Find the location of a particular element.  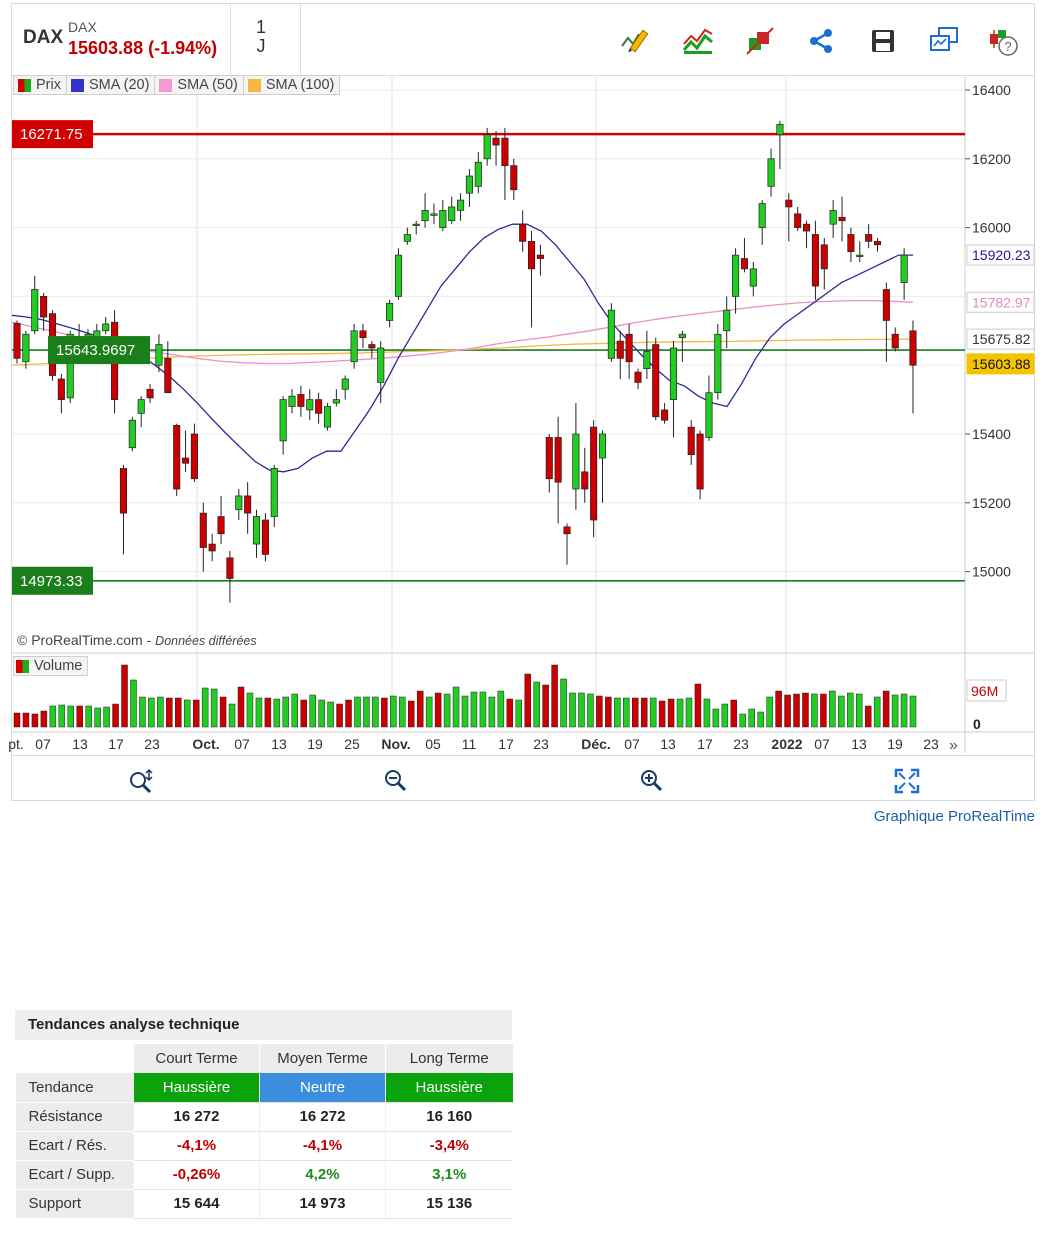

drawing-tools-icon is located at coordinates (635, 41).